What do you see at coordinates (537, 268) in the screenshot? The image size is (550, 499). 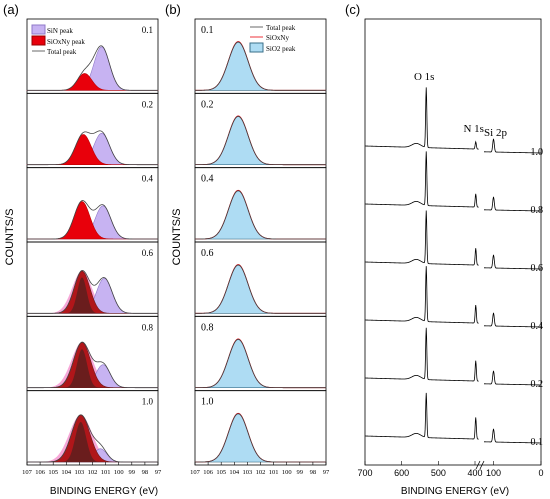 I see `survey-fraction-label: 0.6` at bounding box center [537, 268].